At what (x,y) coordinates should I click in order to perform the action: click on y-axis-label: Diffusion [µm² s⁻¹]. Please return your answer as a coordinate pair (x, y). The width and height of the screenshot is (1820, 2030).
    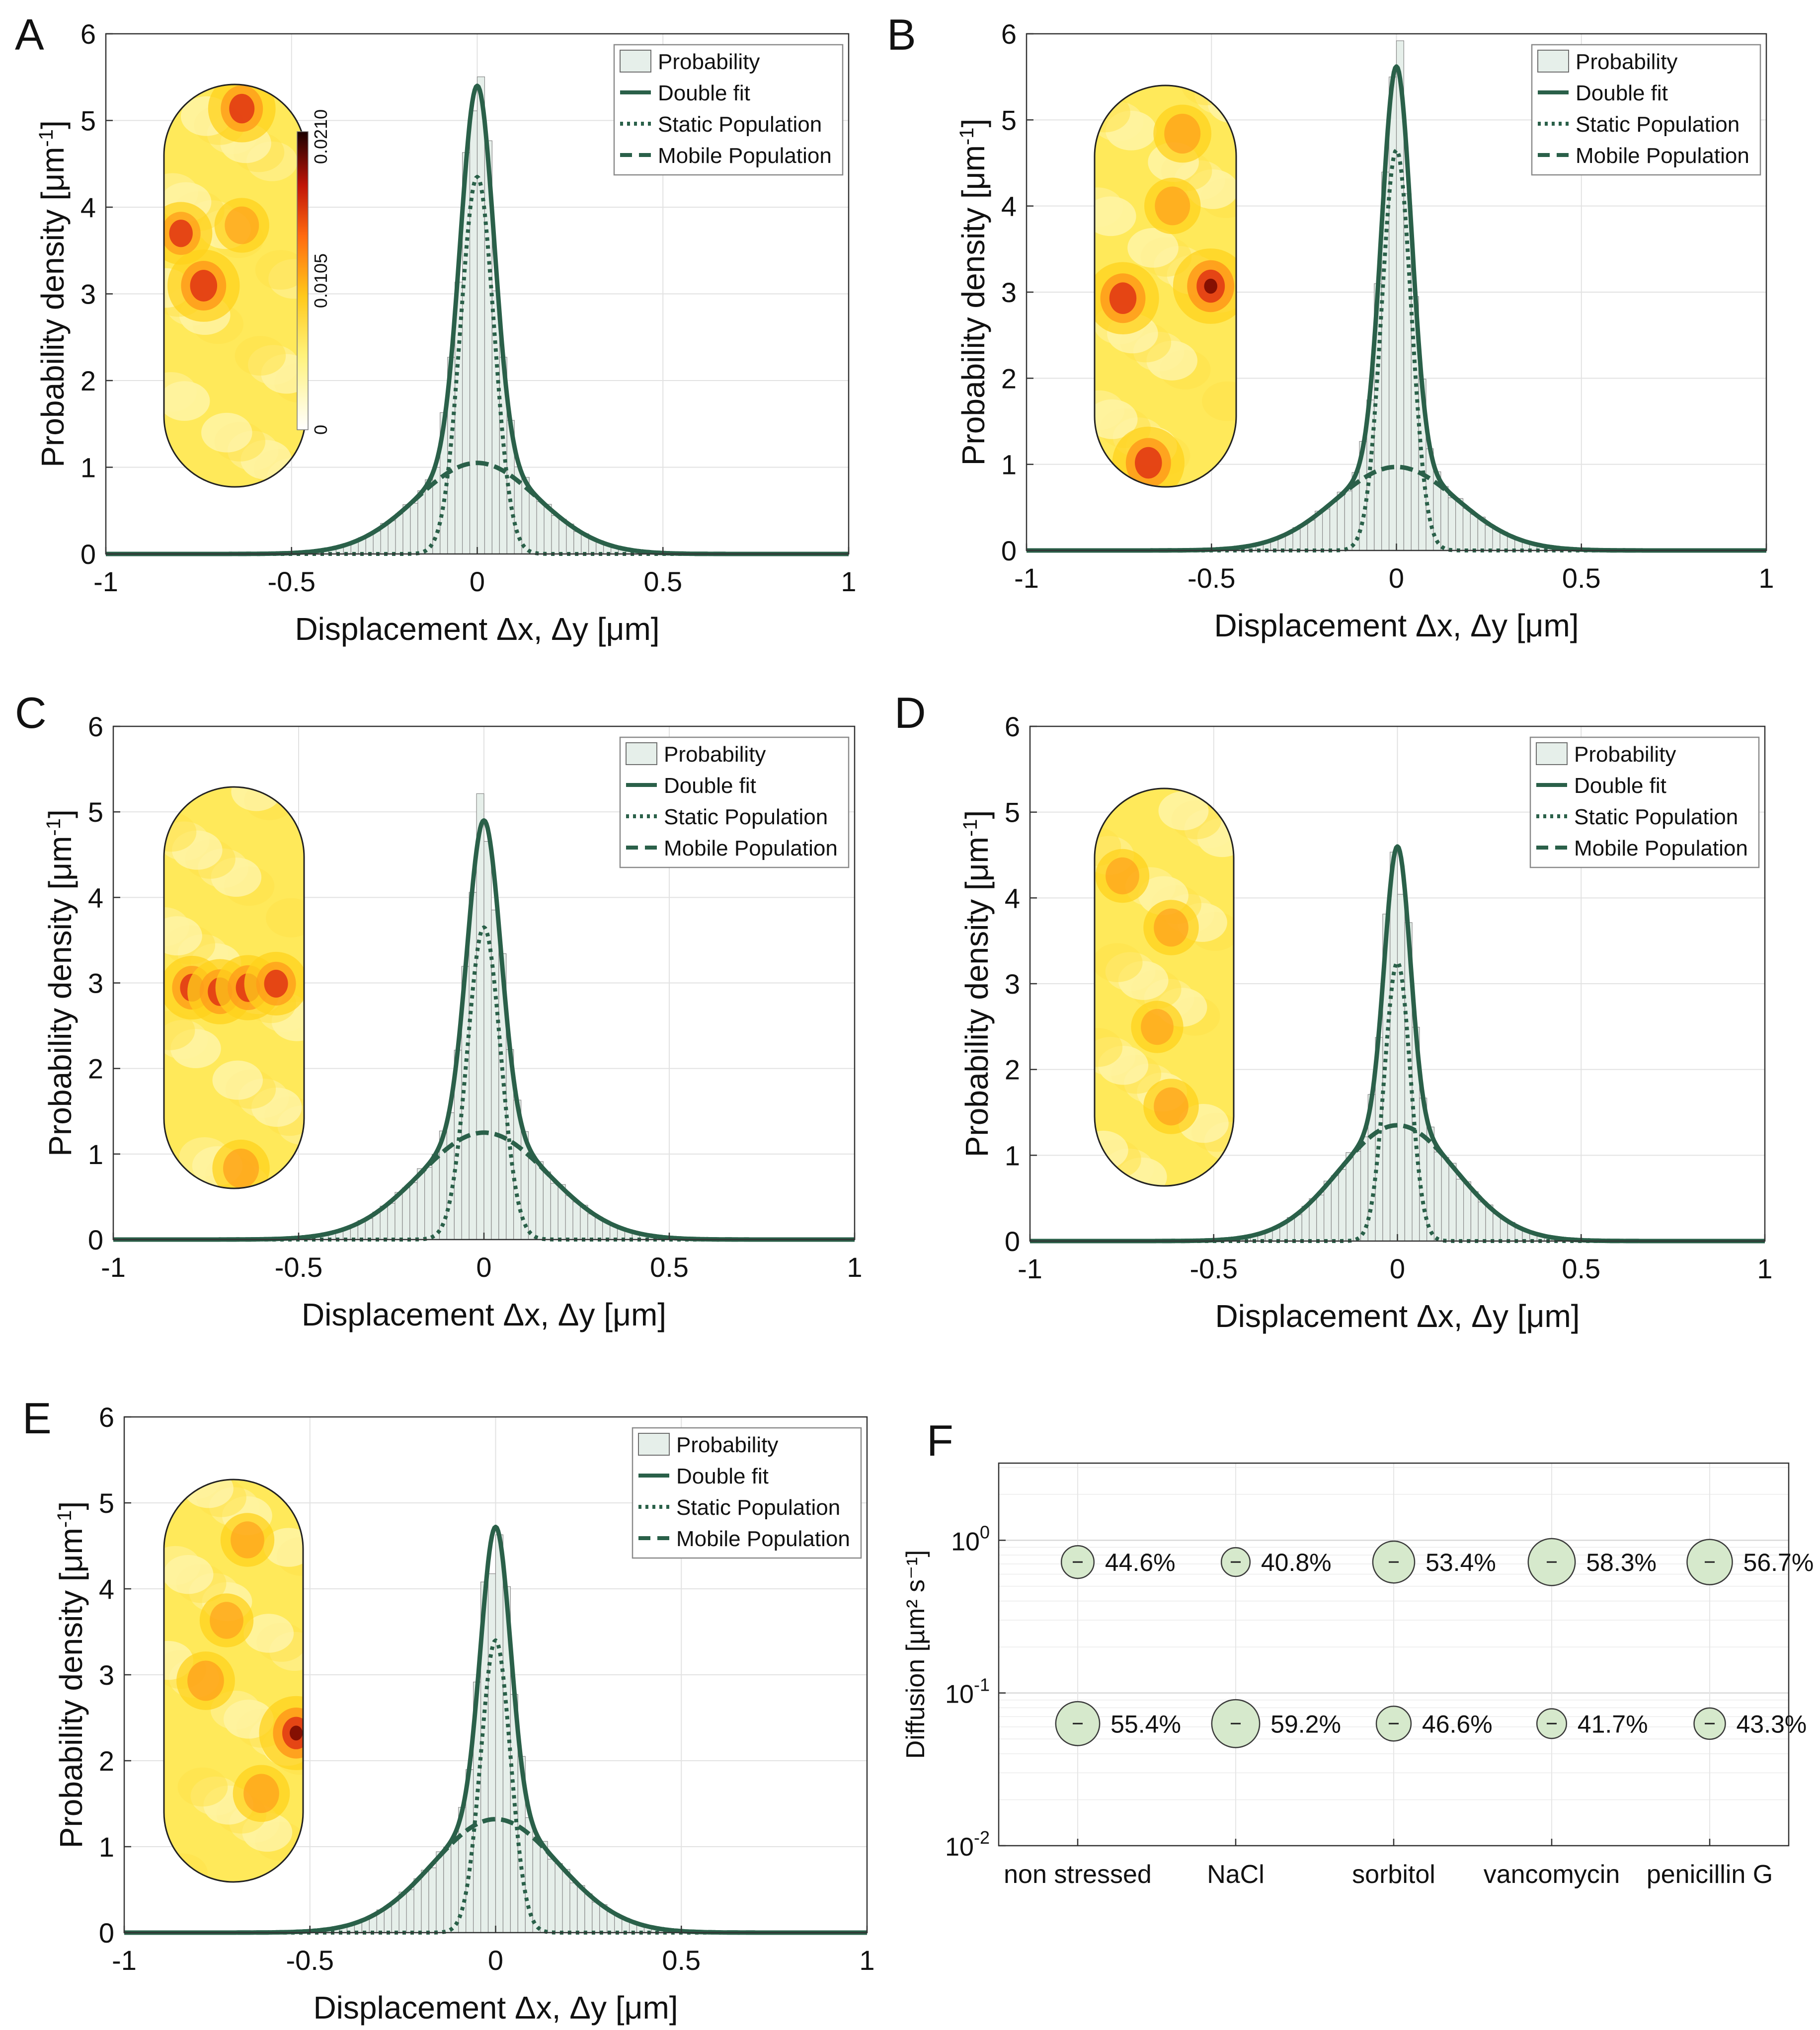
    Looking at the image, I should click on (915, 1655).